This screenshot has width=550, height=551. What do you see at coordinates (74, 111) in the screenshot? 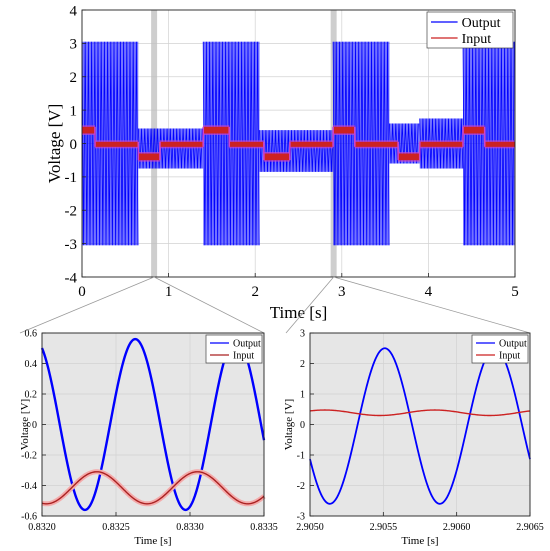
I see `main-ytick-label: 1` at bounding box center [74, 111].